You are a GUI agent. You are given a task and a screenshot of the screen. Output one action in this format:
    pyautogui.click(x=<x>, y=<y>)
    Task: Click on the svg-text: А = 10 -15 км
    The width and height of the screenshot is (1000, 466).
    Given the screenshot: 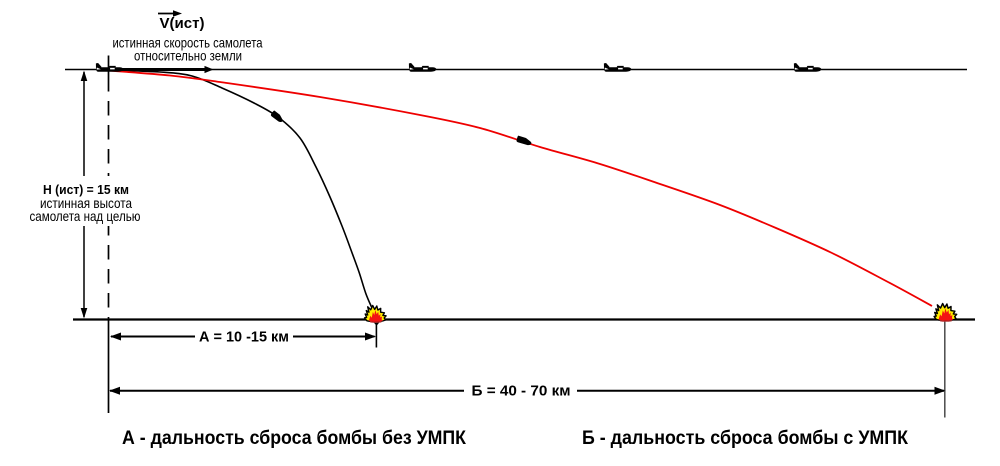 What is the action you would take?
    pyautogui.click(x=244, y=337)
    